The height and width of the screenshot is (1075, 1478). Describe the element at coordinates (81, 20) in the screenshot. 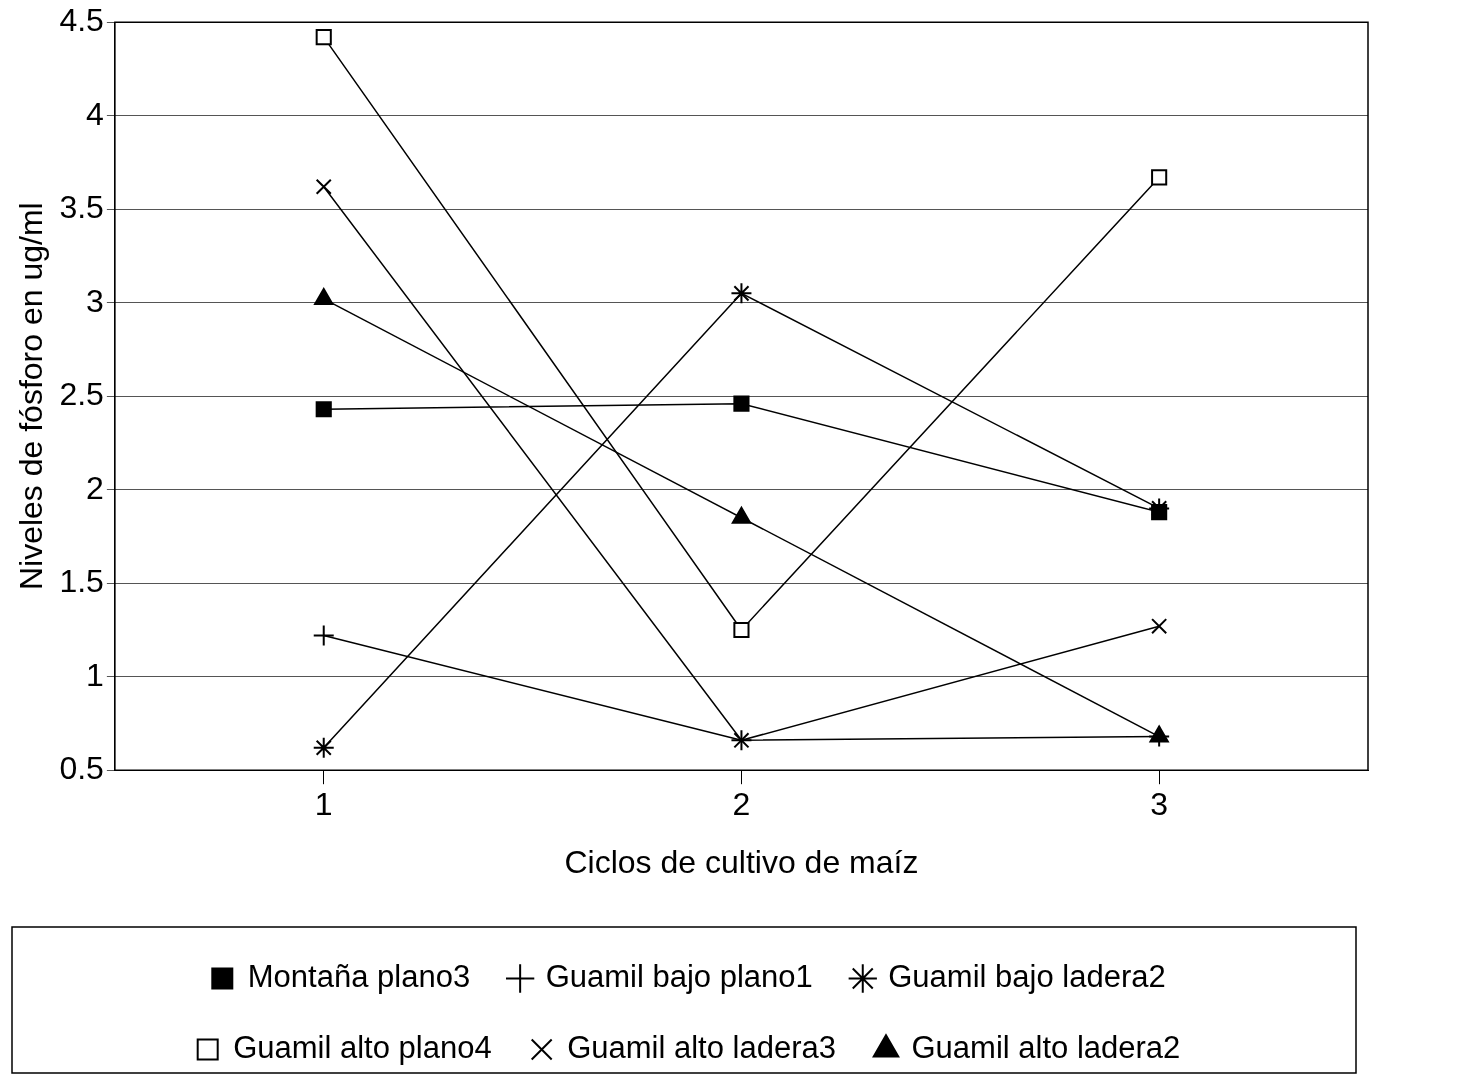

I see `y-tick-label: 4.5` at that location.